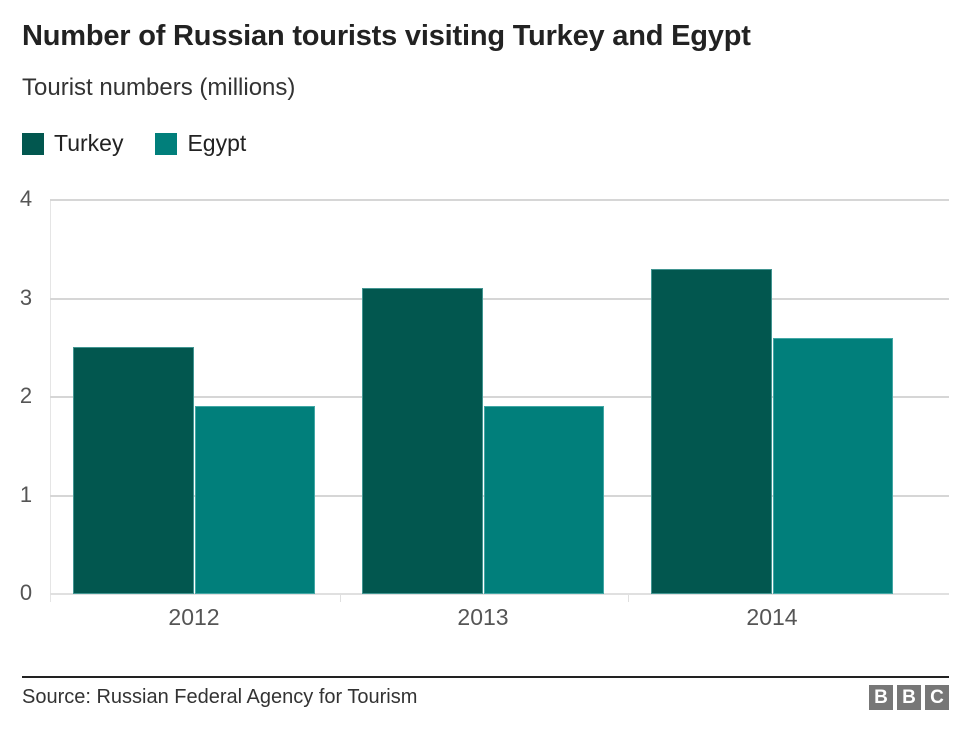 This screenshot has height=736, width=976. I want to click on y-tick-label: 4, so click(26, 198).